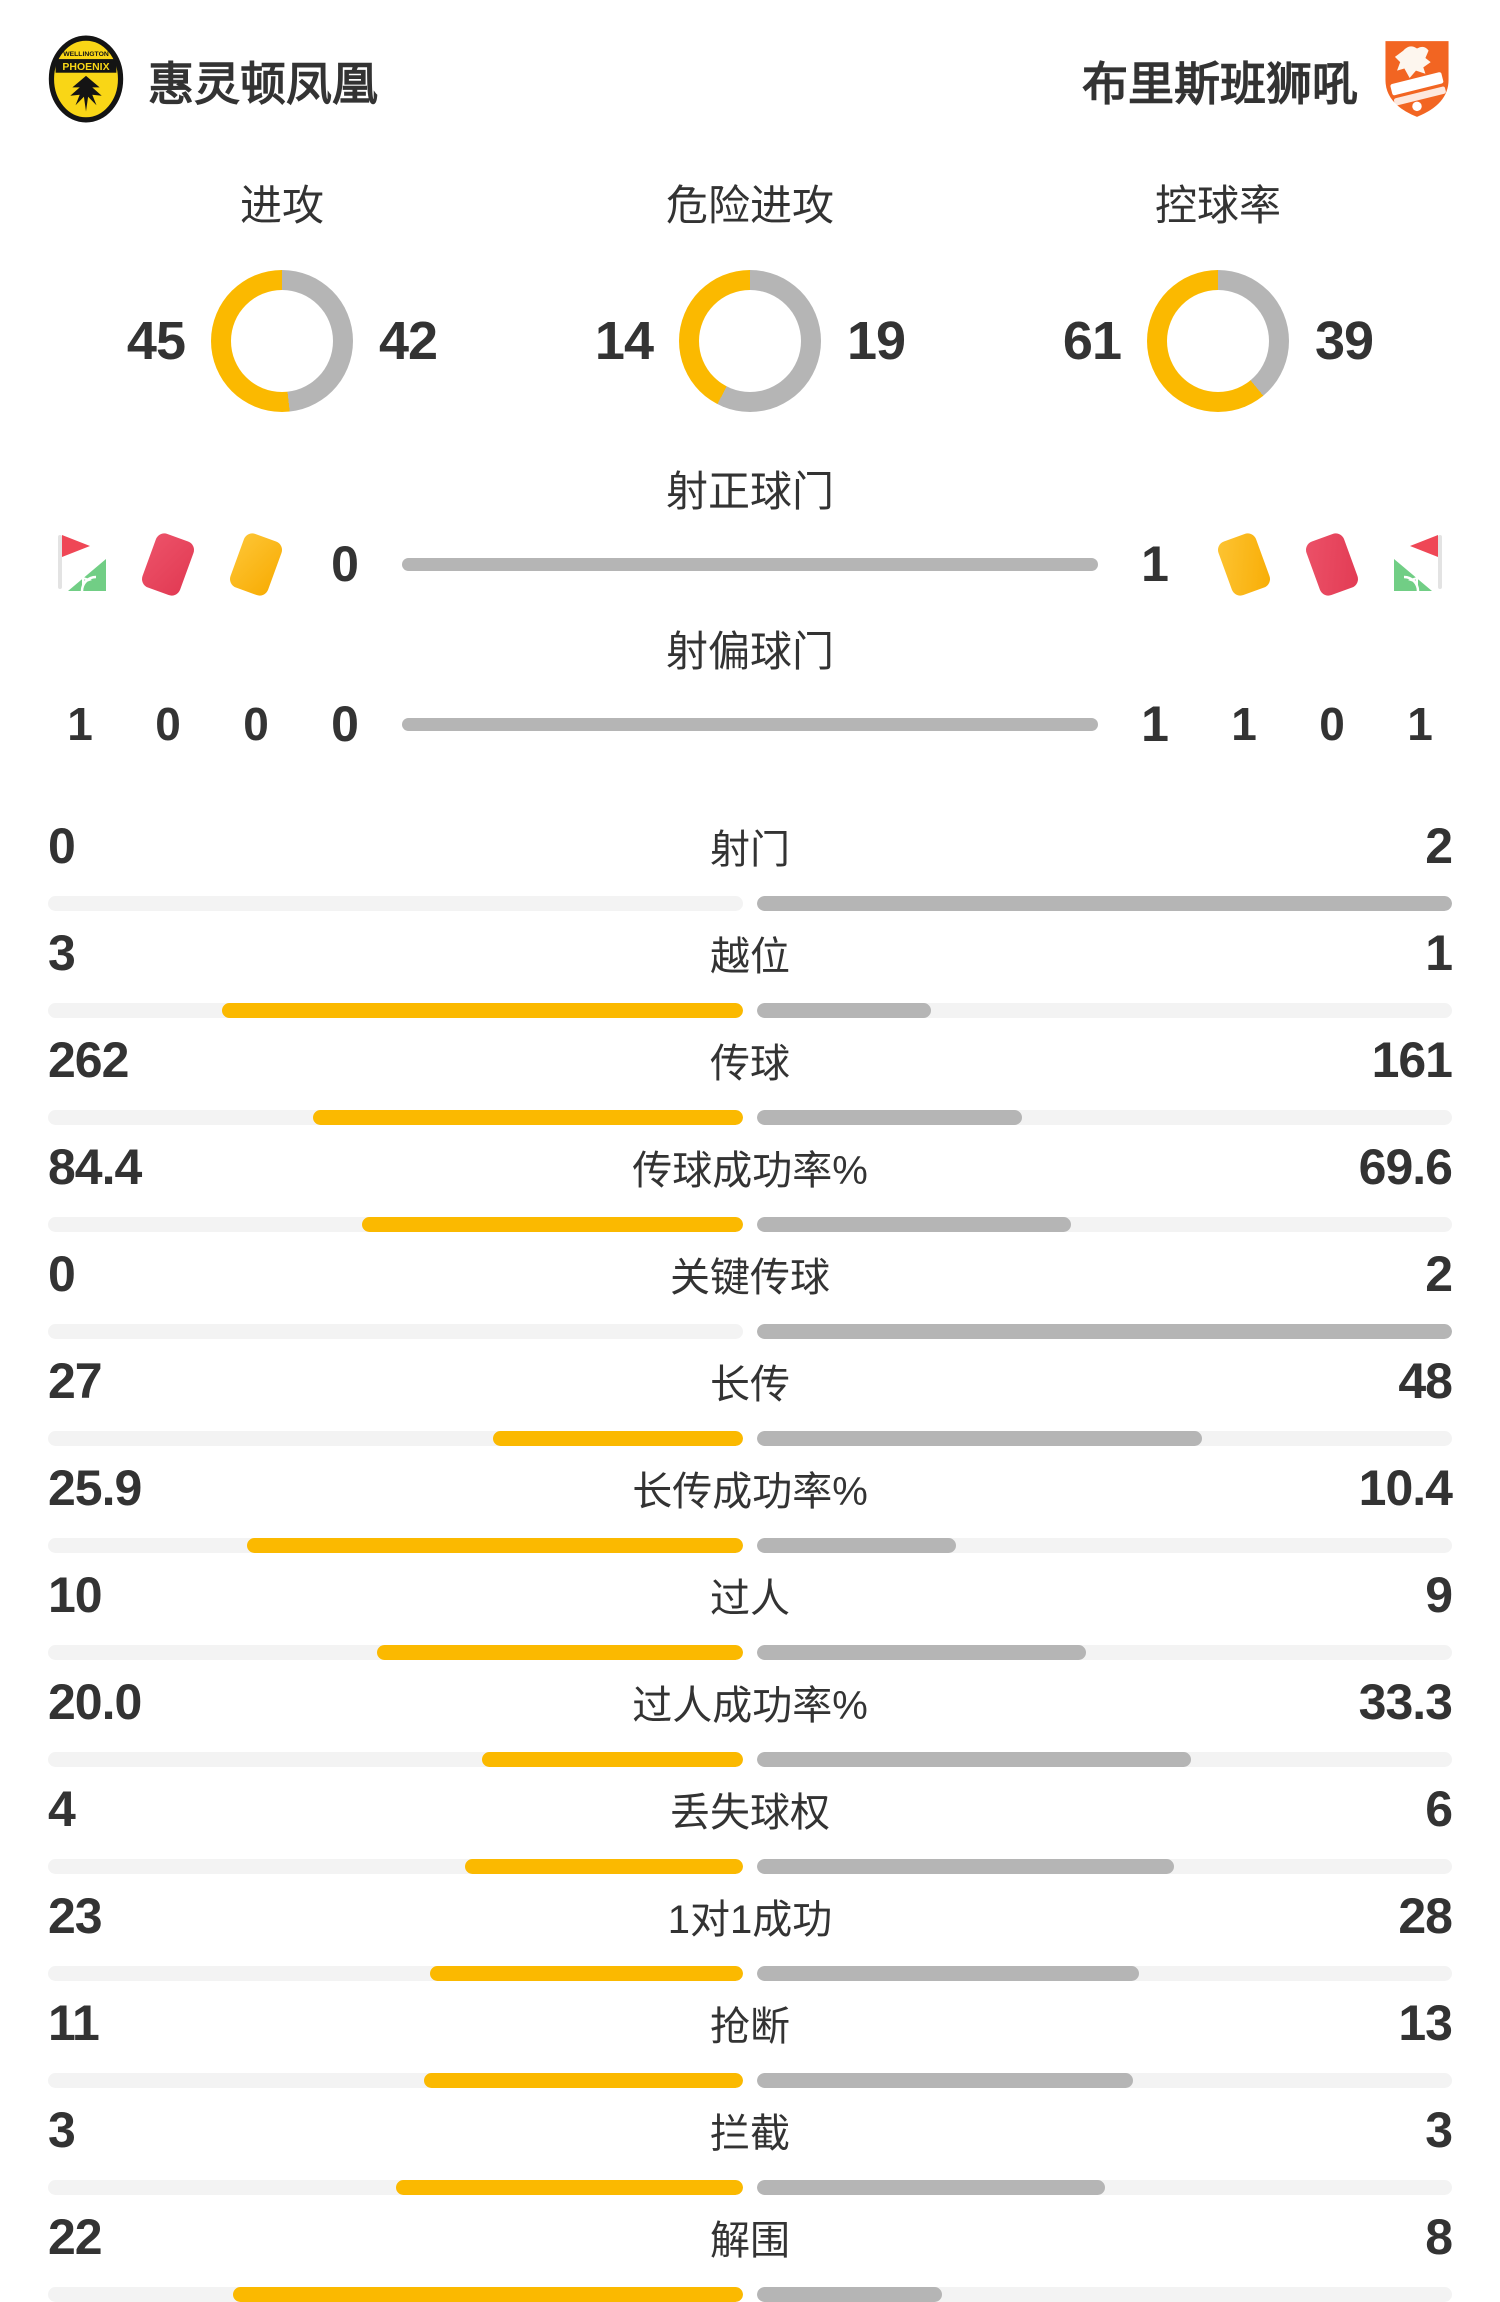 The width and height of the screenshot is (1500, 2302). I want to click on attacks-label: 进攻, so click(281, 205).